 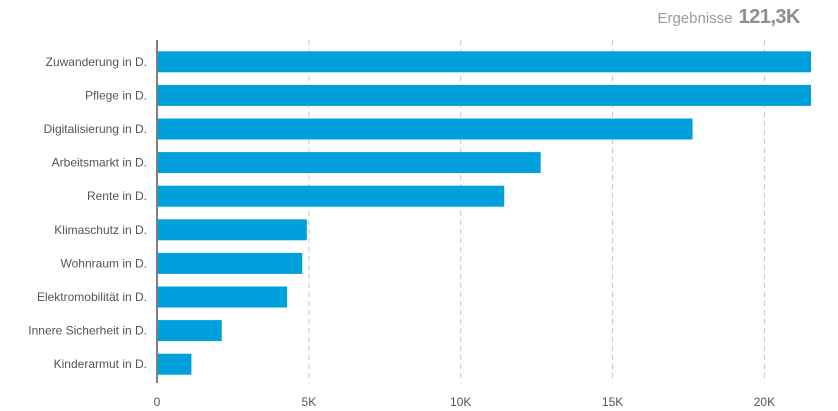 I want to click on tick-layer: 0 5K 10K 15K 20K, so click(x=464, y=402).